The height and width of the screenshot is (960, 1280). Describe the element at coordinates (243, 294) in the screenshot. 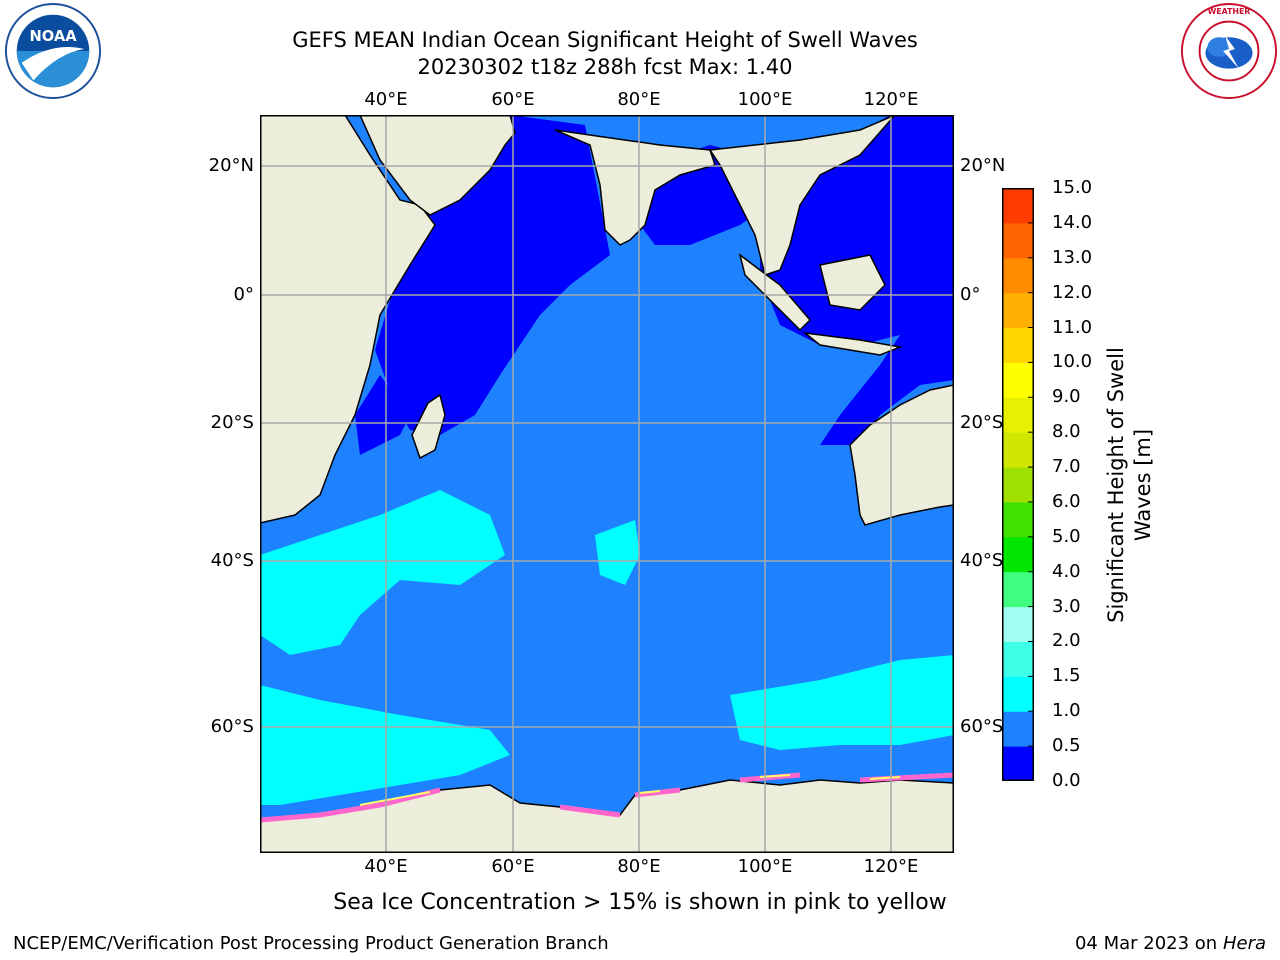

I see `lat-label-left-0: 0°` at that location.